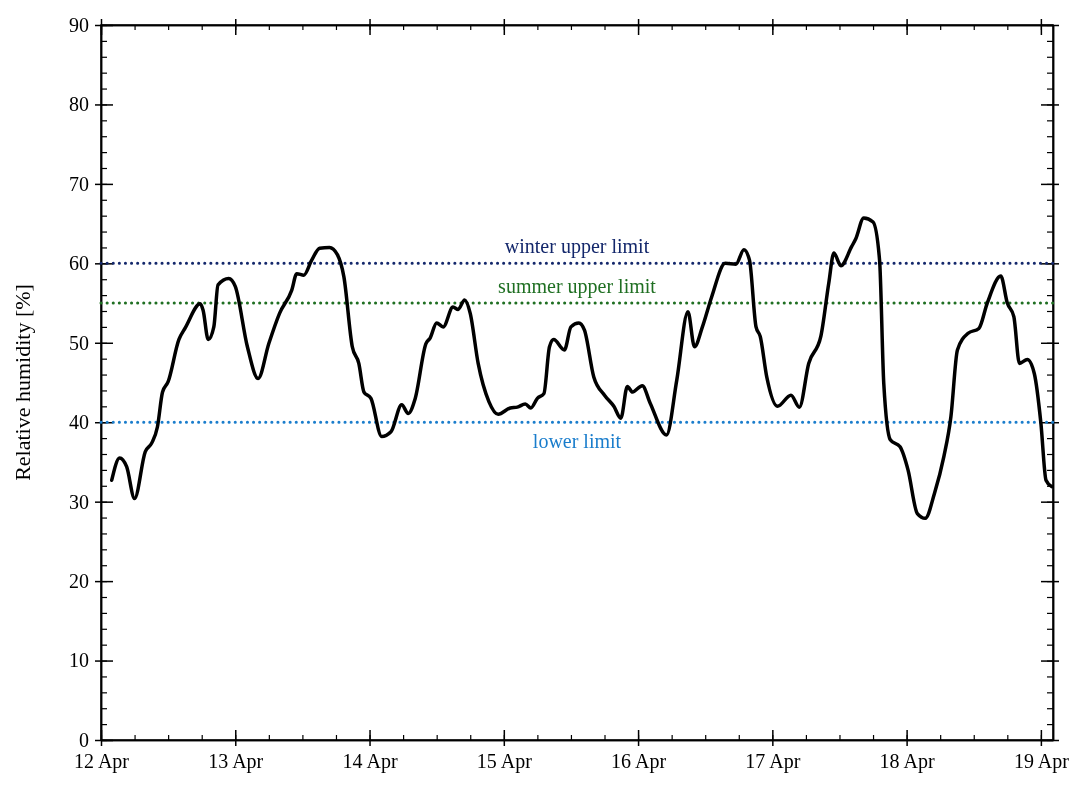 The image size is (1083, 791). What do you see at coordinates (79, 581) in the screenshot?
I see `y-tick-label: 20` at bounding box center [79, 581].